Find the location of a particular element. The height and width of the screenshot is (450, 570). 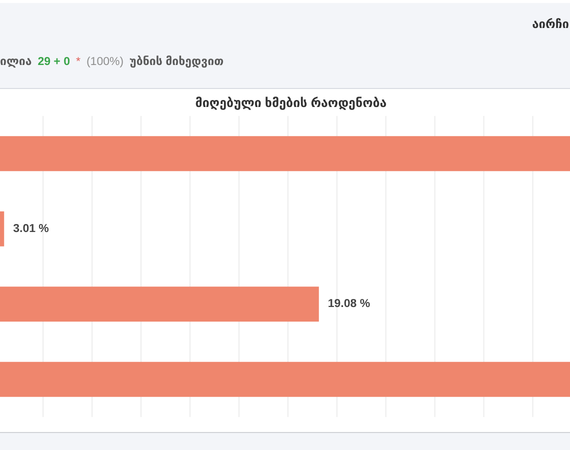

chart-title: მიღებული ხმების რაოდენობა is located at coordinates (291, 103).